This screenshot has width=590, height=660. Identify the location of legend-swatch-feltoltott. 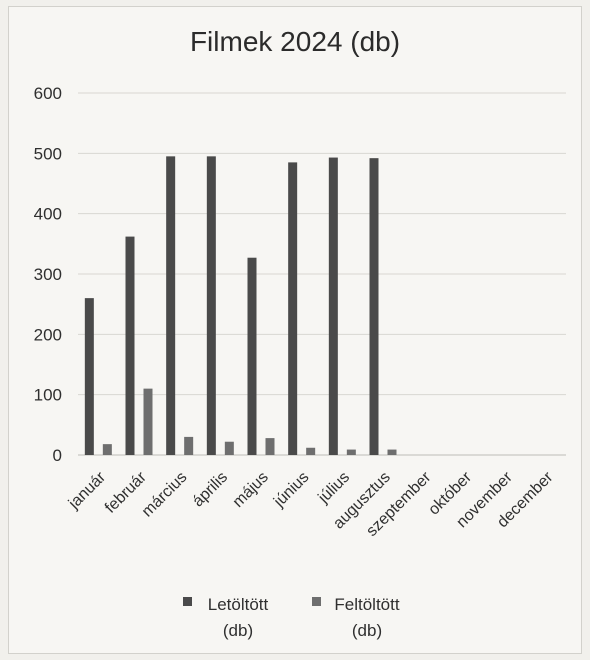
(316, 601).